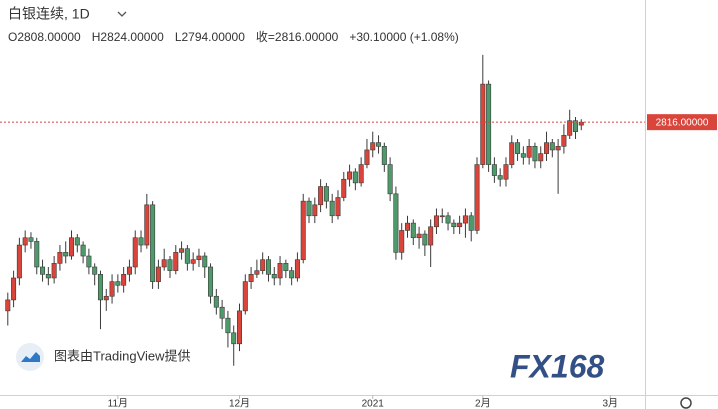 Image resolution: width=718 pixels, height=409 pixels. I want to click on credit-text: 图表由TradingView提供, so click(122, 355).